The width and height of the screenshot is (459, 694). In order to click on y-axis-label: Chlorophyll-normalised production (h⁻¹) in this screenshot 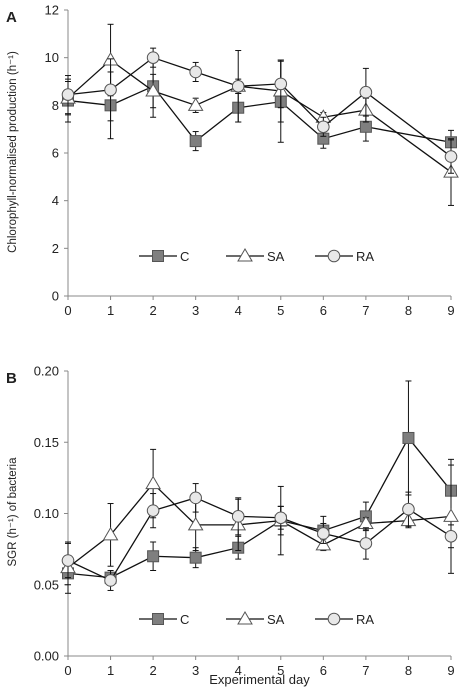, I will do `click(13, 152)`.